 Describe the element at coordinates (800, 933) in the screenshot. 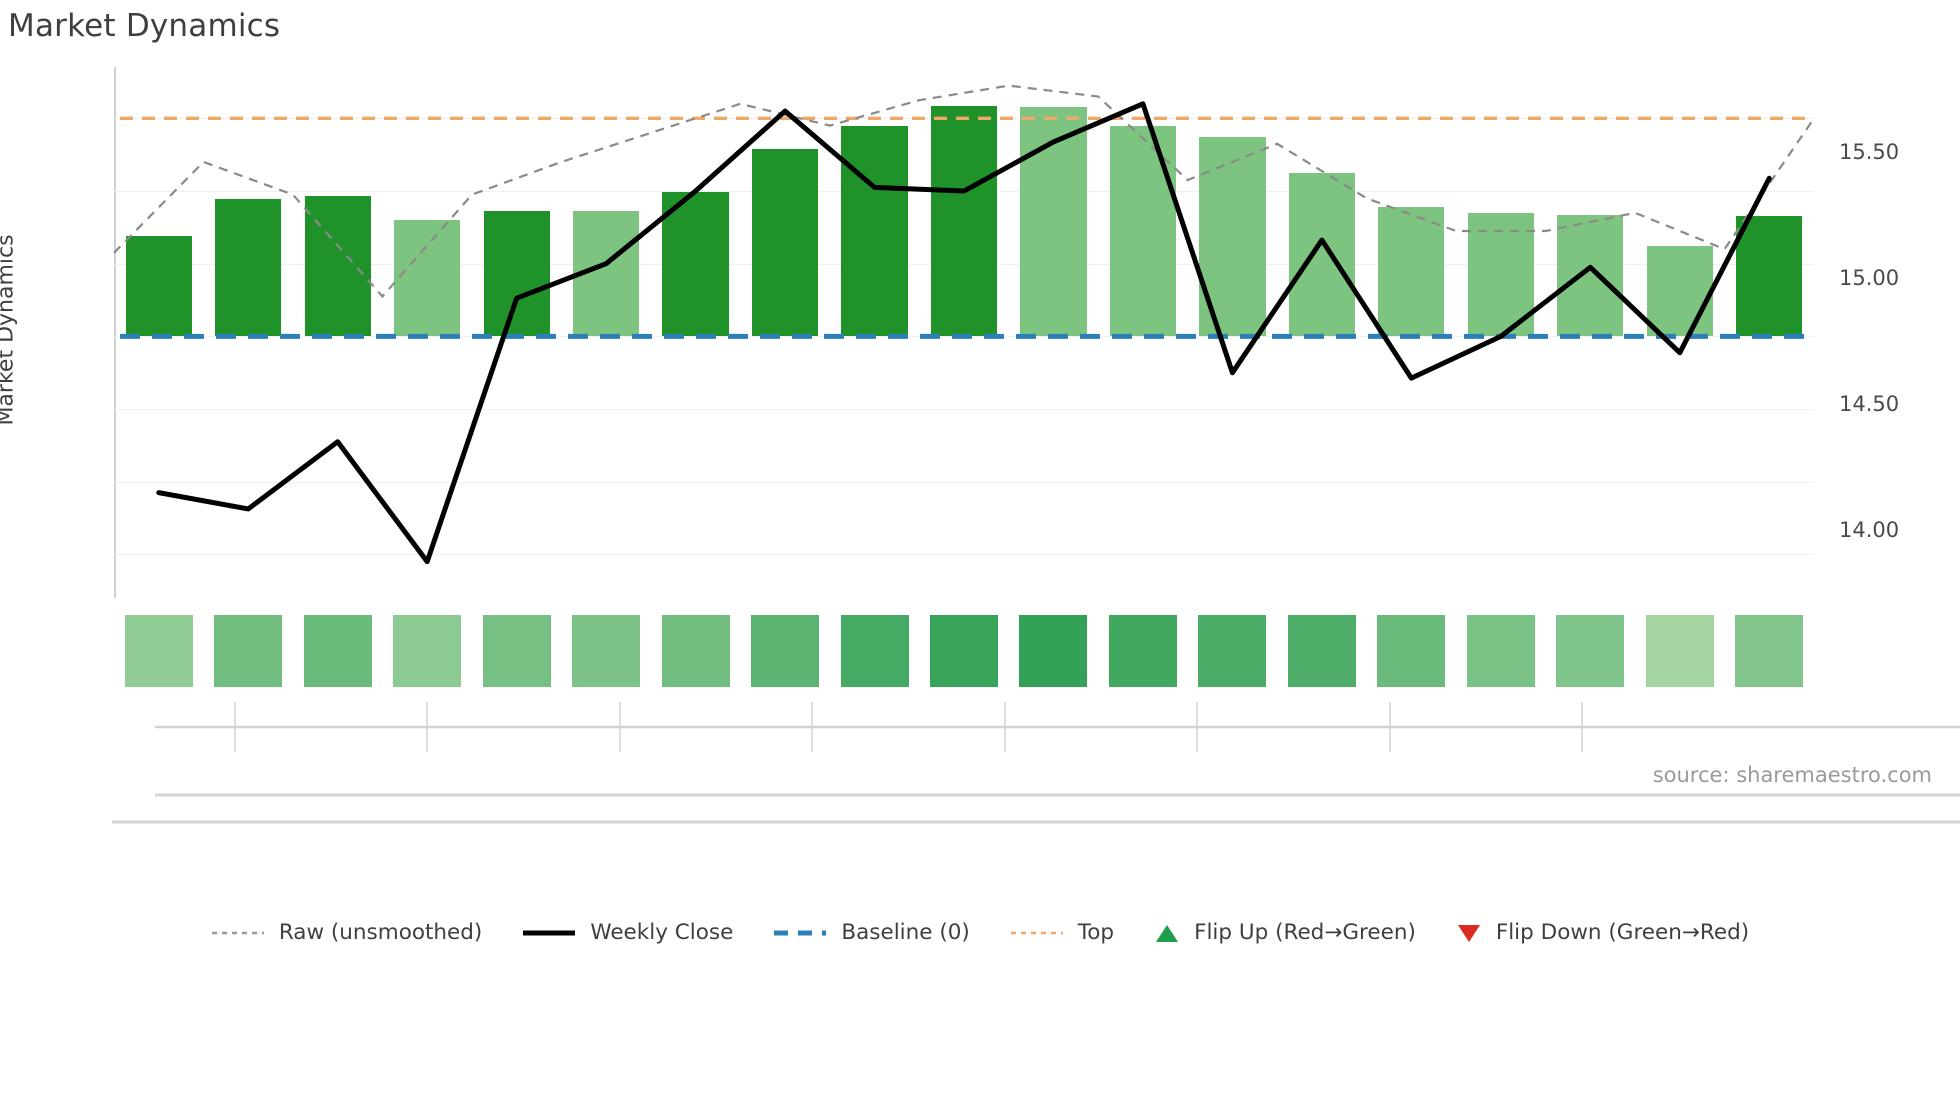

I see `dashed-line-swatch-icon` at that location.